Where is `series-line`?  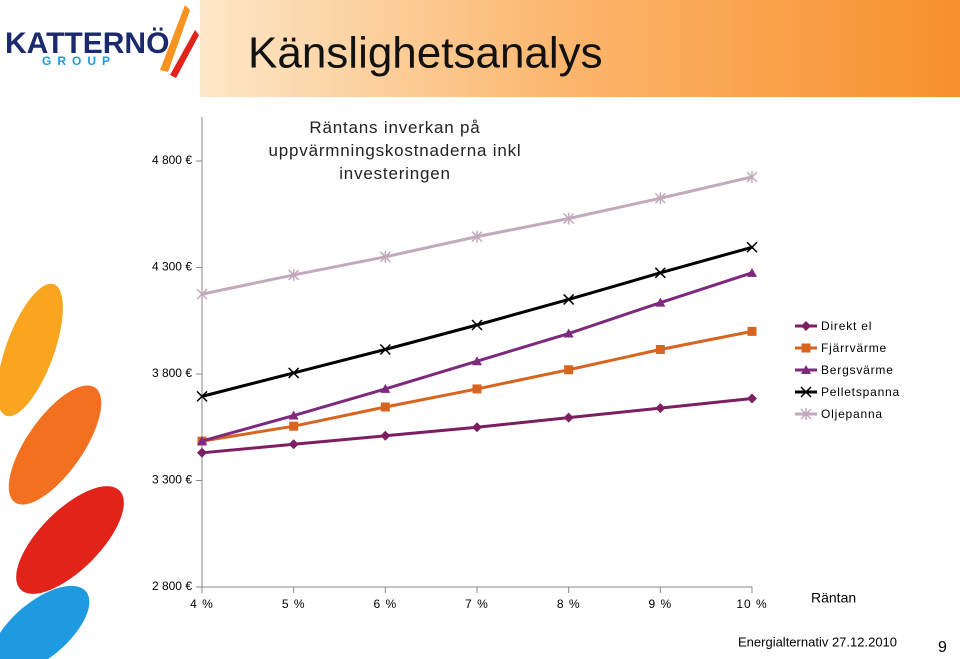 series-line is located at coordinates (477, 321).